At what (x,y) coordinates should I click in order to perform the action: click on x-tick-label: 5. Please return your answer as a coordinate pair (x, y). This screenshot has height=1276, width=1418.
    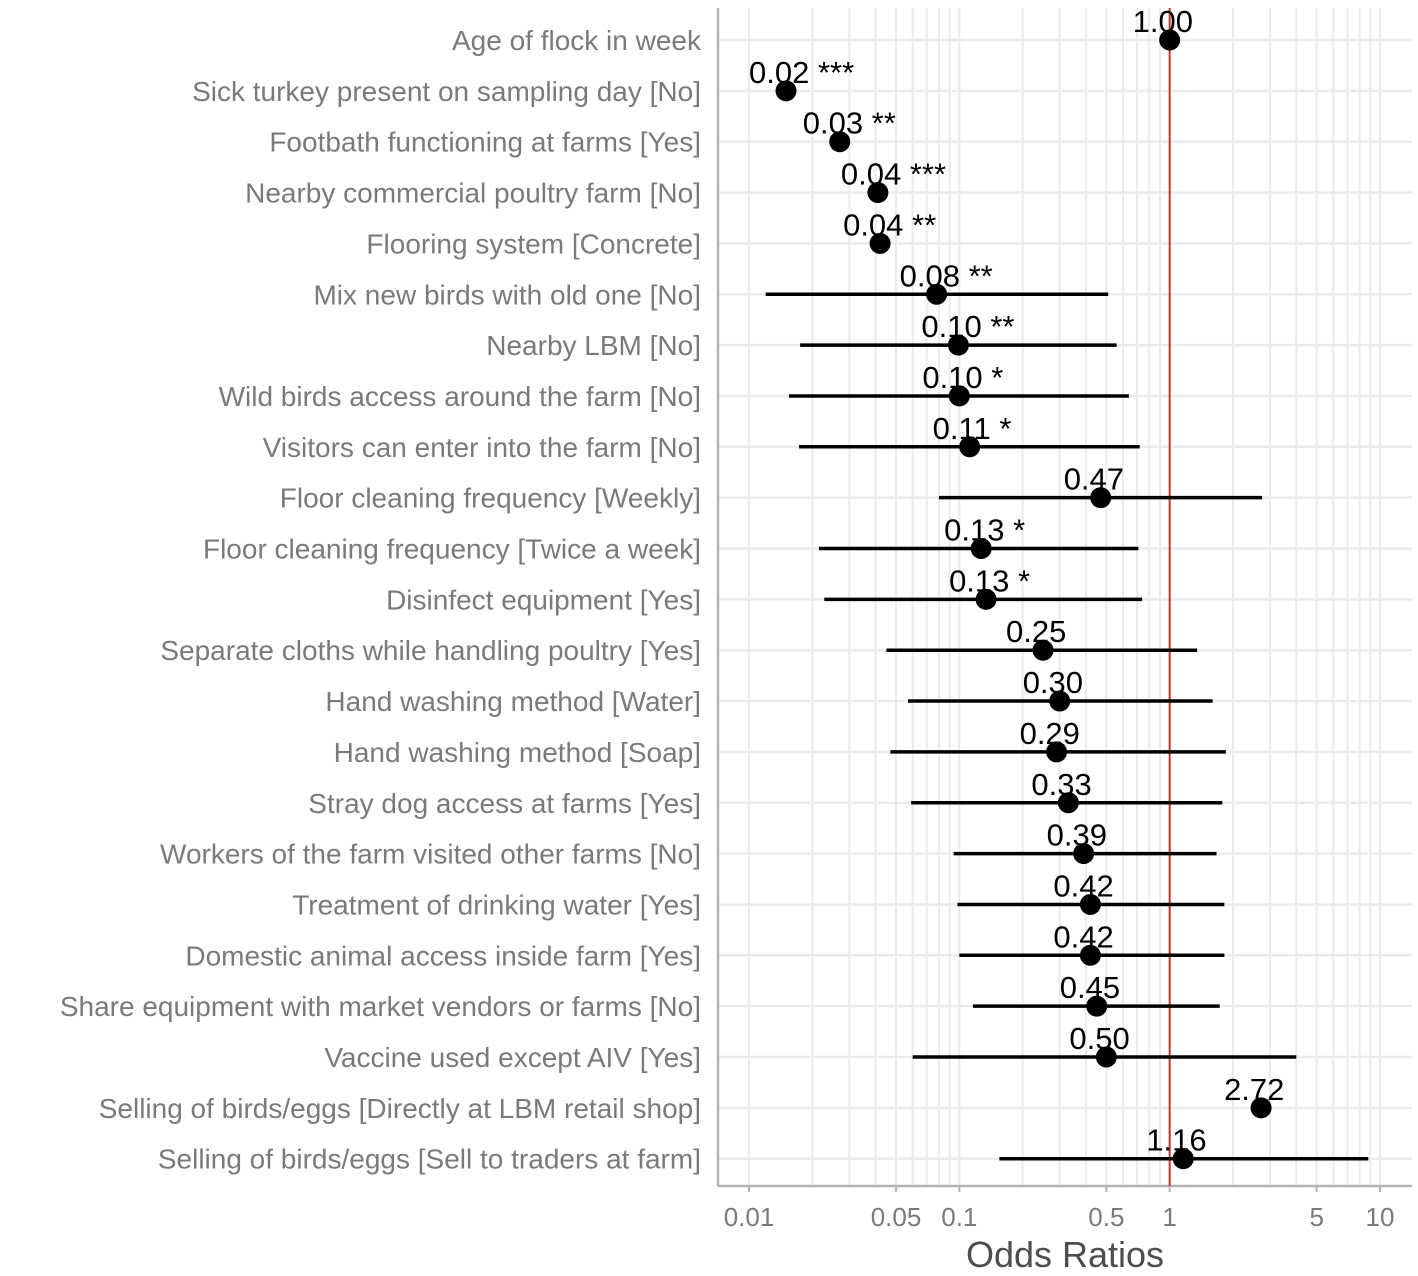
    Looking at the image, I should click on (1316, 1217).